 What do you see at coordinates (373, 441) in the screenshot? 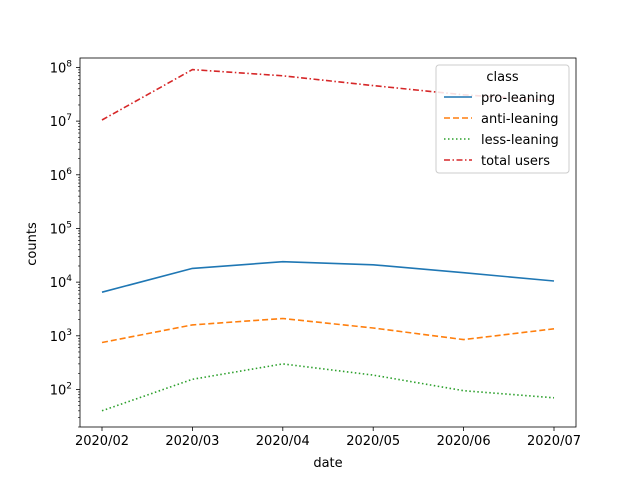
I see `x-tick-label: 2020/05` at bounding box center [373, 441].